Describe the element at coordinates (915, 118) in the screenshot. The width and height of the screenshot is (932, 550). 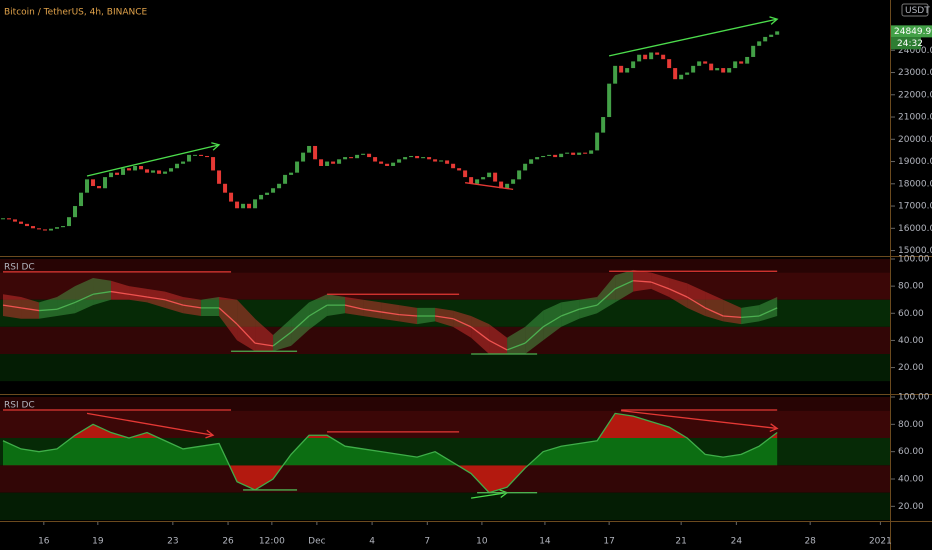
I see `y-tick-label: 21000.00` at that location.